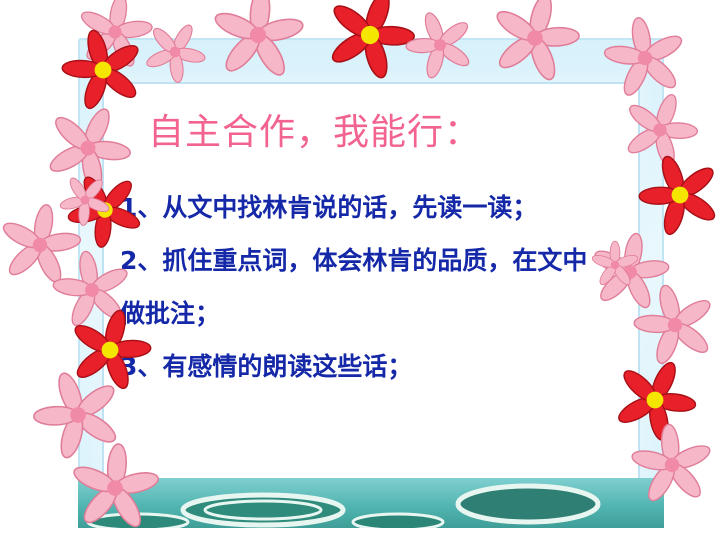 This screenshot has width=720, height=540. I want to click on list-item: 2、抓住重点词，体会林肯的品质，在文中做批注；, so click(354, 287).